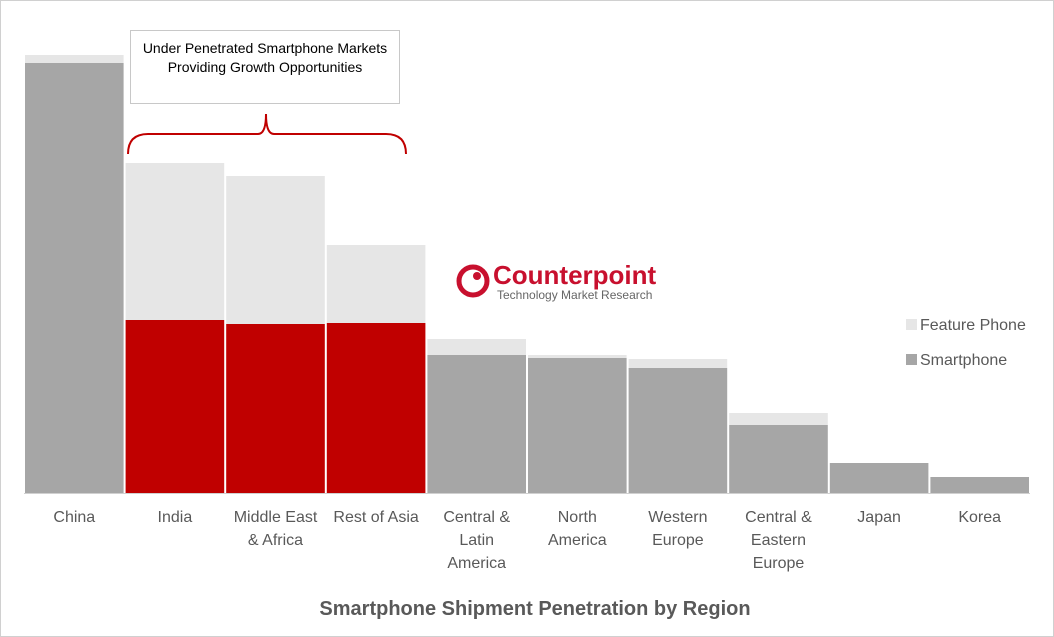  I want to click on x-tick-label: Korea, so click(980, 517).